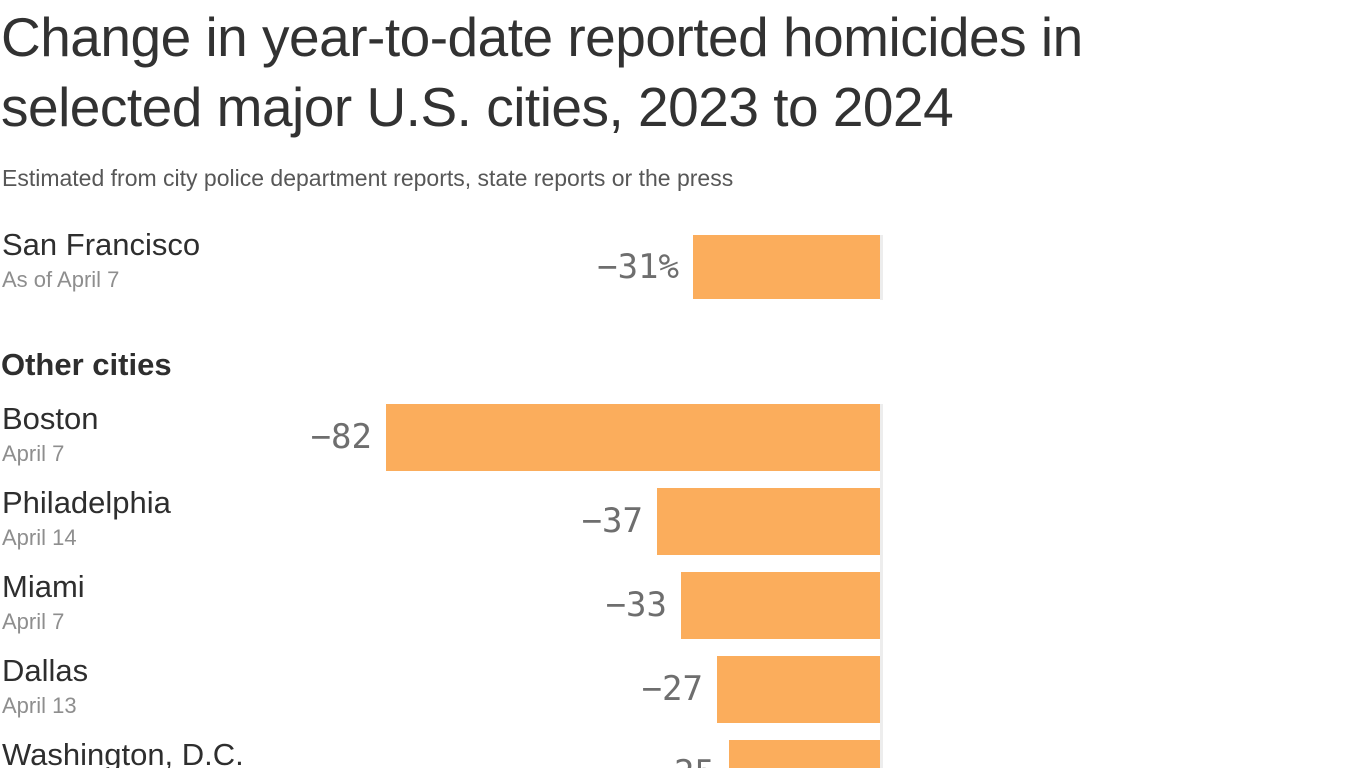 This screenshot has width=1366, height=768. Describe the element at coordinates (672, 689) in the screenshot. I see `bar-value-label: −27` at that location.